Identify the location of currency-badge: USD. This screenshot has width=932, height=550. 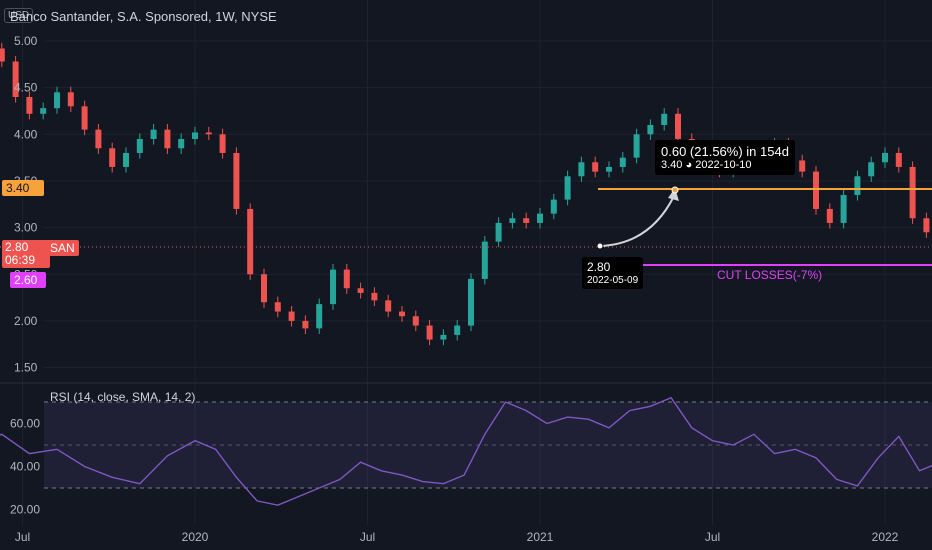
(19, 15).